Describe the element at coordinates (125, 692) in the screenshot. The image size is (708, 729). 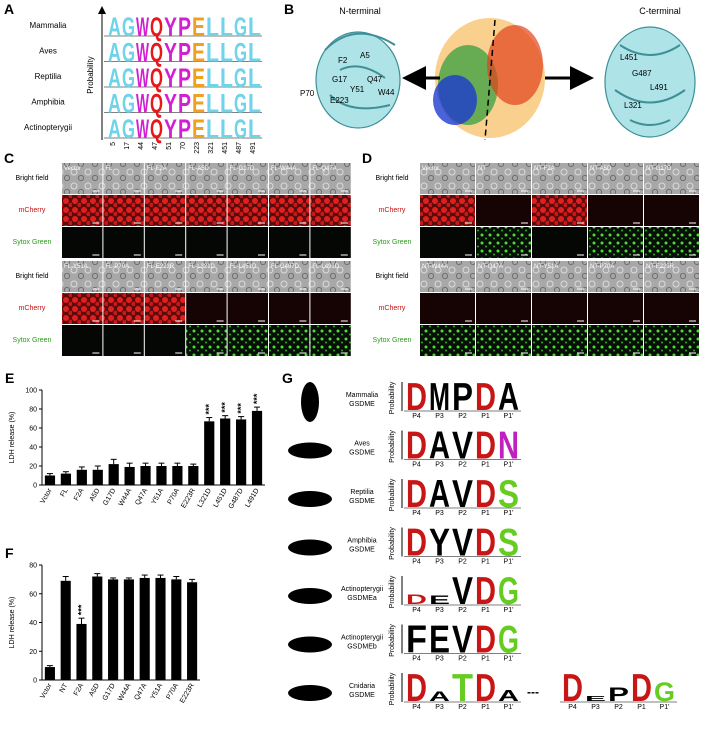
I see `x-tick-label: W44A` at that location.